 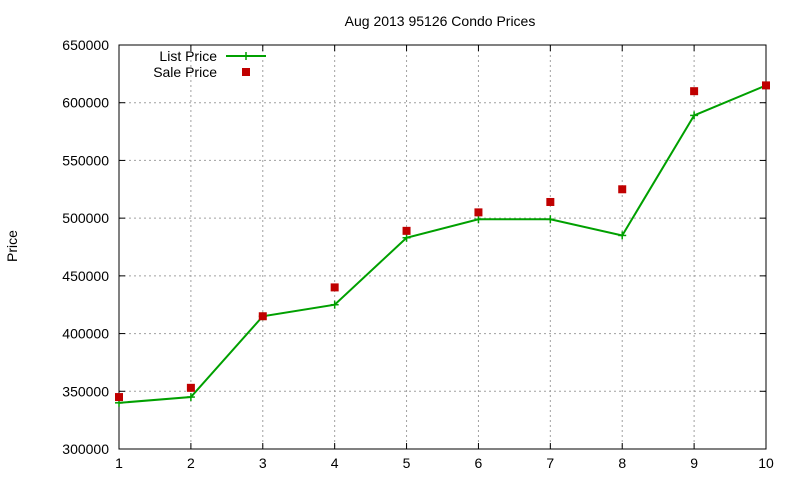 What do you see at coordinates (85, 391) in the screenshot?
I see `y-tick-label: 350000` at bounding box center [85, 391].